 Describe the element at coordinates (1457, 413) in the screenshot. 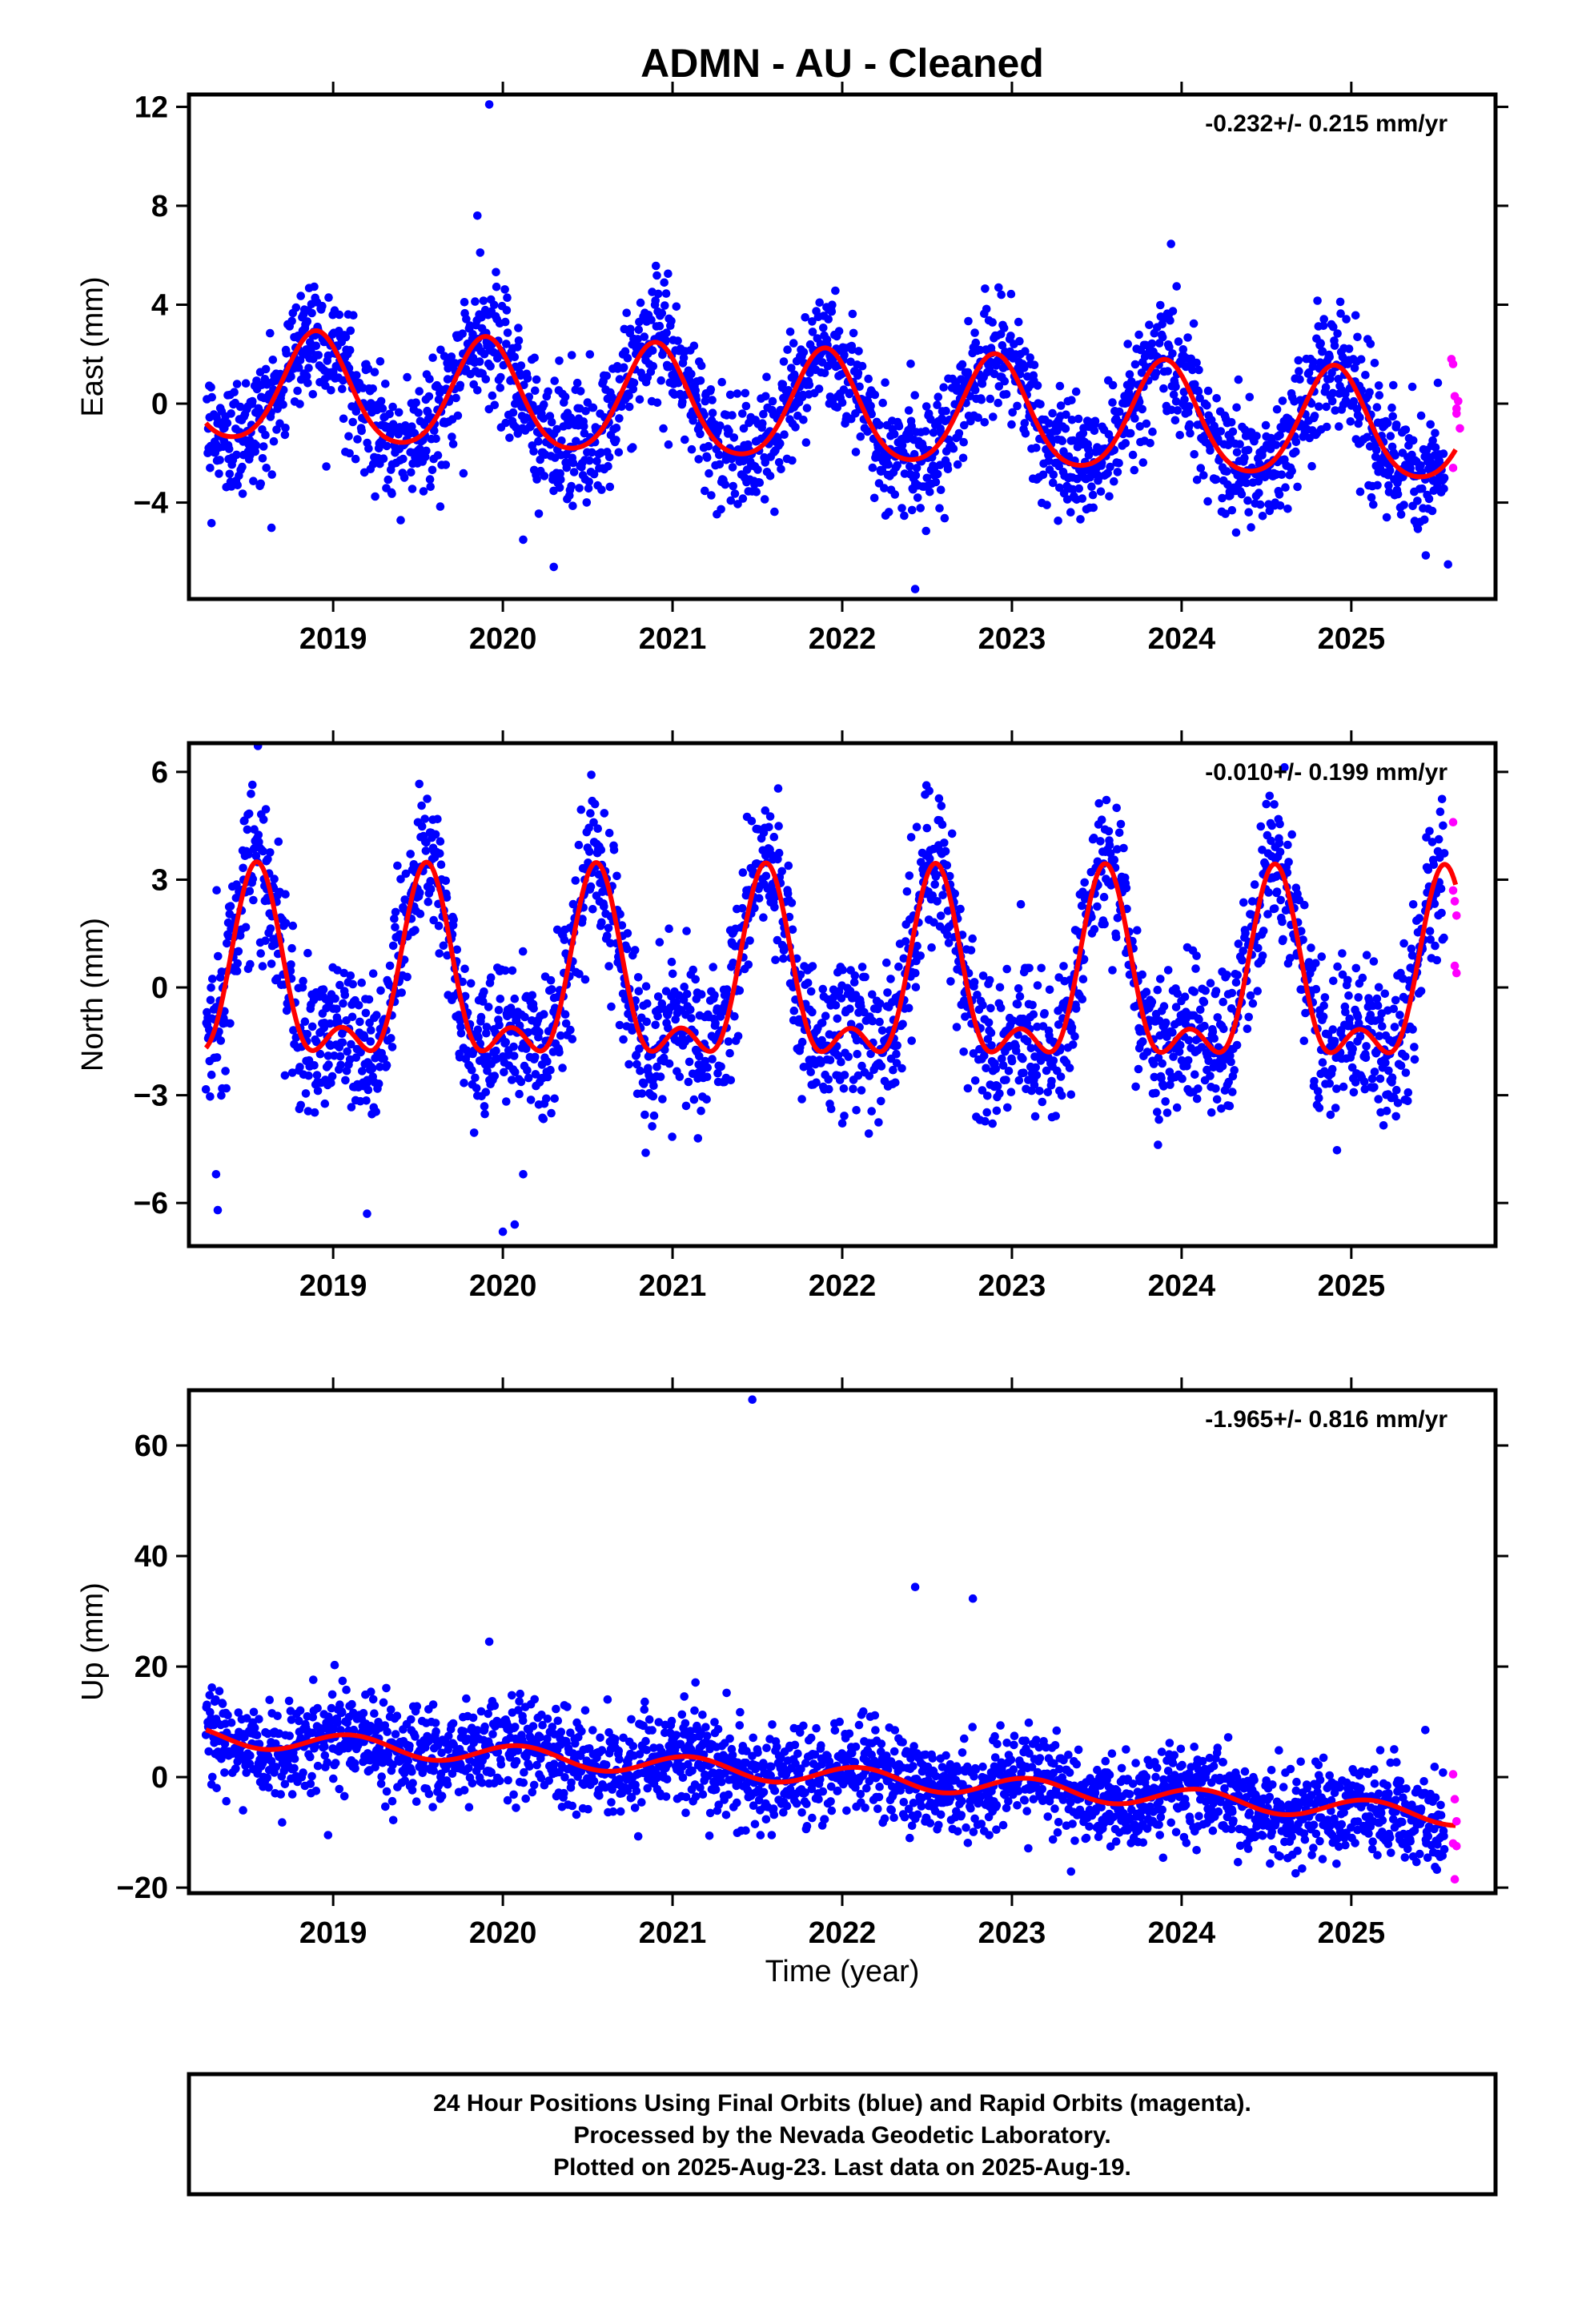

I see `east-rapid-point` at that location.